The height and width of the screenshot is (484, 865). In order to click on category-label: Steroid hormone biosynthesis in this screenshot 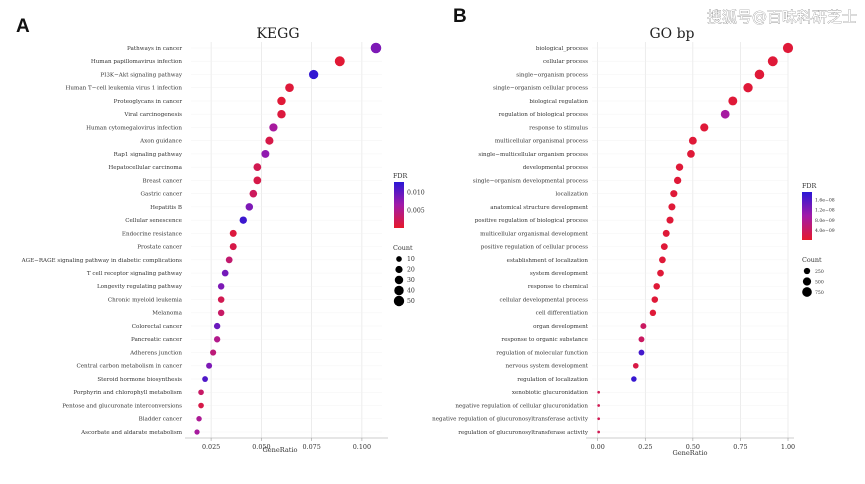, I will do `click(139, 380)`.